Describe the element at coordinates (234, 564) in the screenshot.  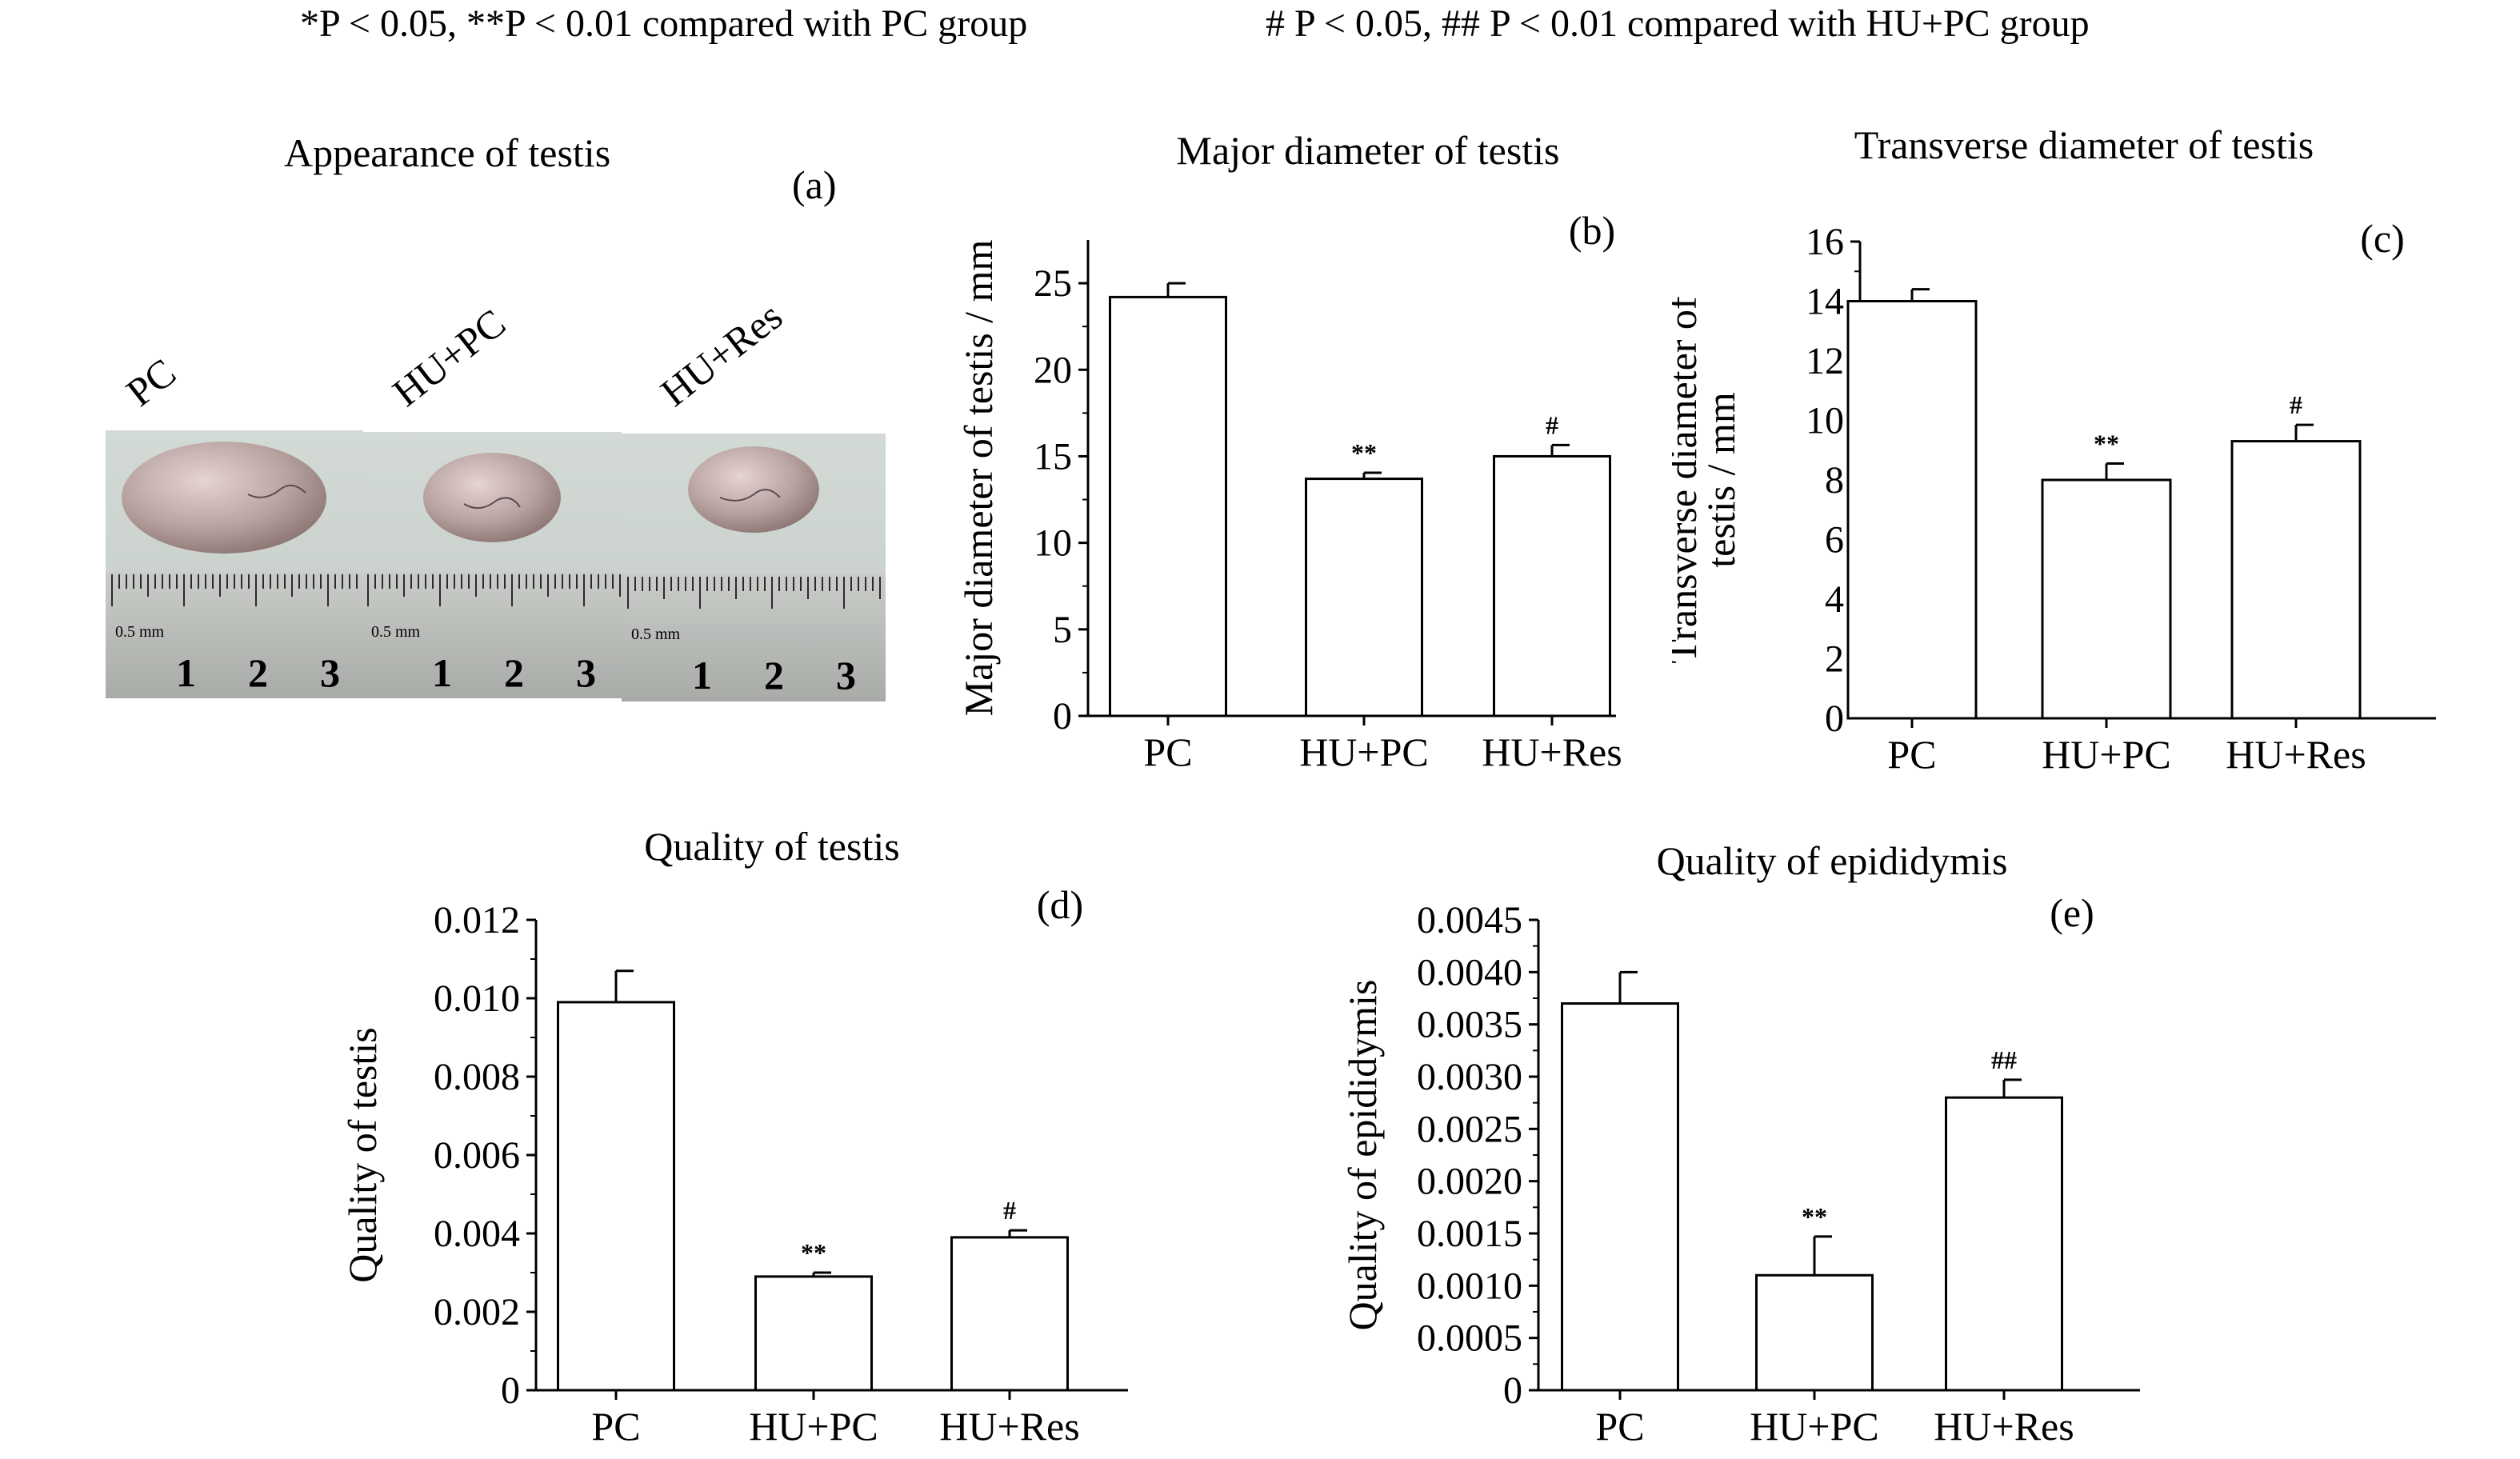
I see `photo-strip-pc` at that location.